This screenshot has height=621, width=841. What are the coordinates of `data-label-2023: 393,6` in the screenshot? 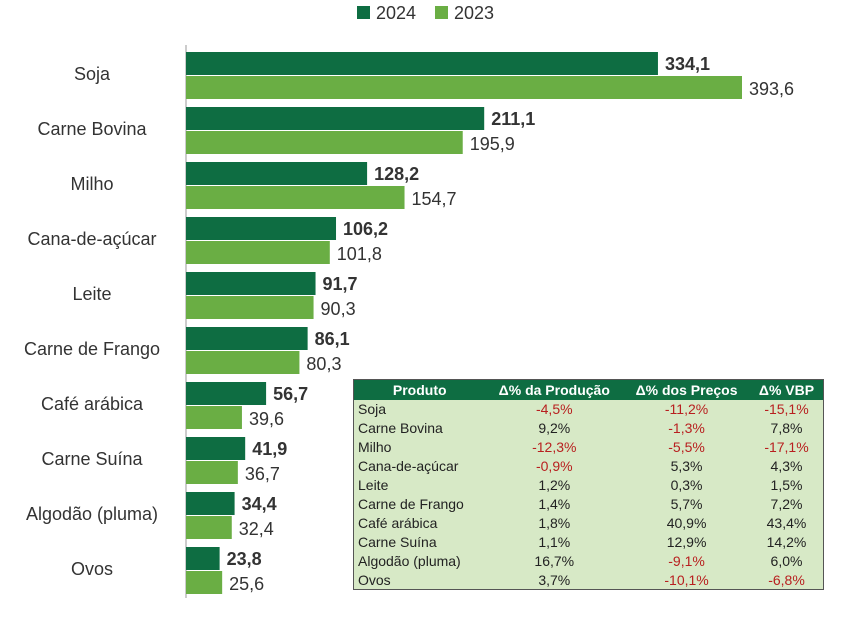 It's located at (771, 89).